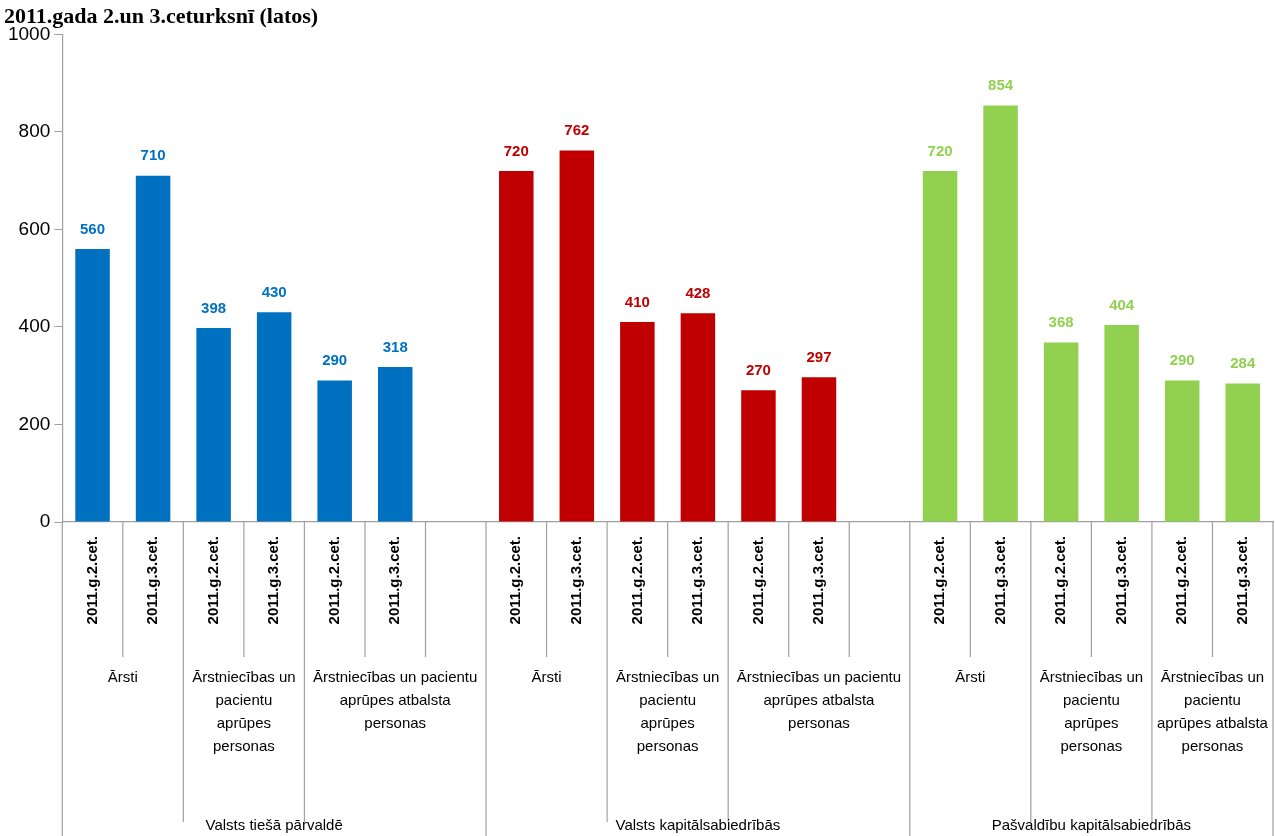 The height and width of the screenshot is (836, 1275). Describe the element at coordinates (698, 824) in the screenshot. I see `text: Valsts kapitālsabiedrībās` at that location.